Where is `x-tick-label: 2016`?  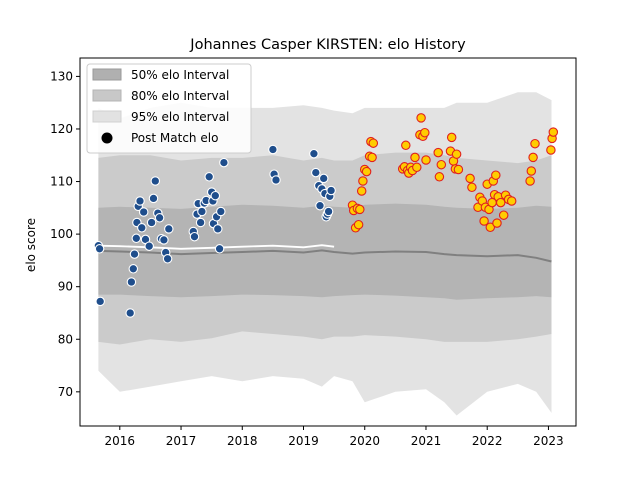
x-tick-label: 2016 is located at coordinates (120, 441).